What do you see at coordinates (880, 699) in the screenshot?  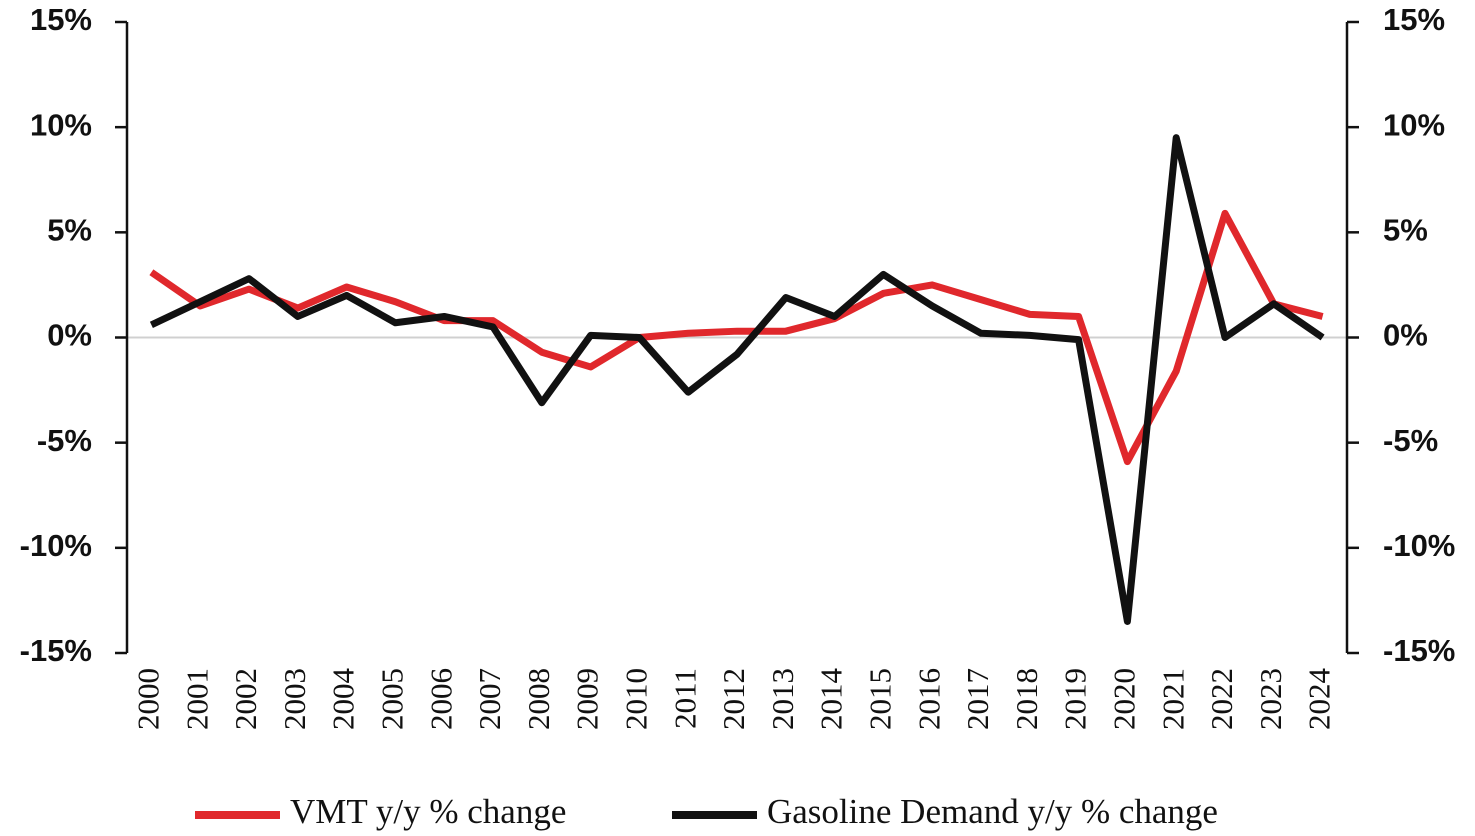 I see `x-tick-label: 2015` at bounding box center [880, 699].